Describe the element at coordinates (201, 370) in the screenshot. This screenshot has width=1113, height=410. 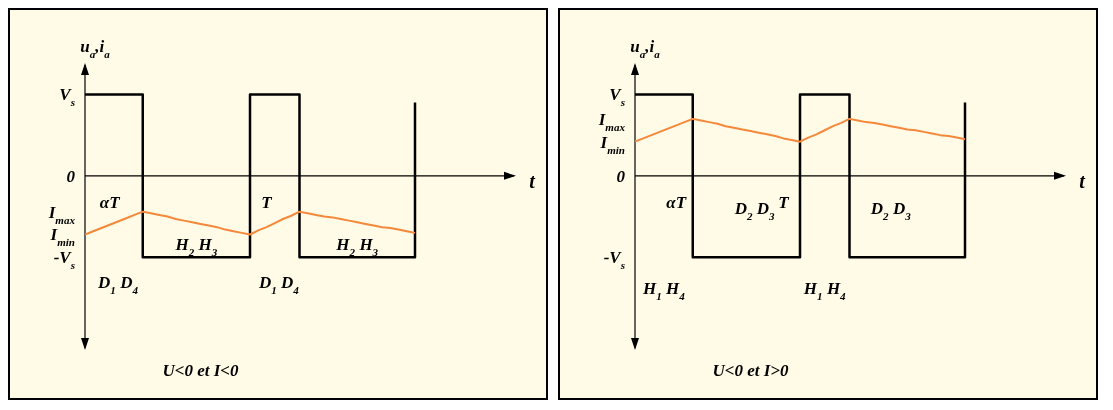
I see `text: U<0 et I<0` at that location.